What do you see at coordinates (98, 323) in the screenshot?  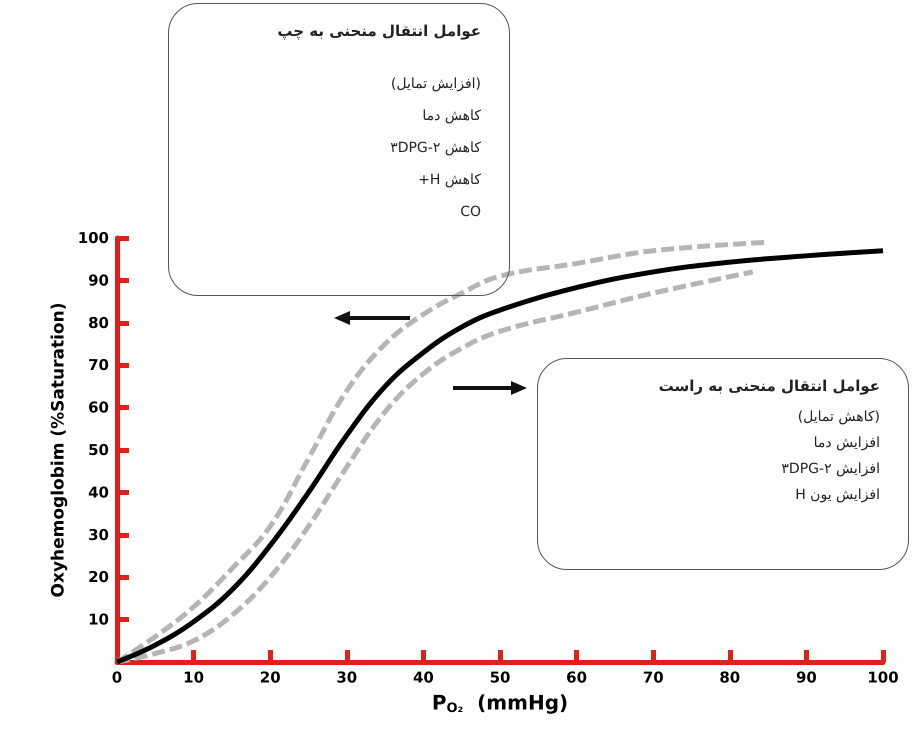 I see `y-tick-label: 80` at bounding box center [98, 323].